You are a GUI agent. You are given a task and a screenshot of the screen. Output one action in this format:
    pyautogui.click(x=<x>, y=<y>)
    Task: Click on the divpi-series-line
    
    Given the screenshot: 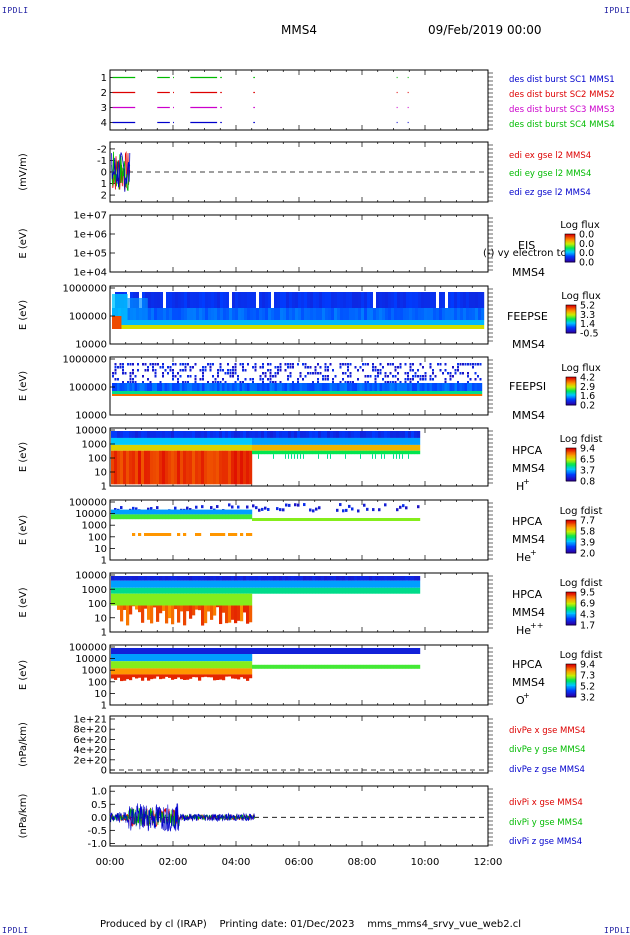 What is the action you would take?
    pyautogui.click(x=182, y=817)
    